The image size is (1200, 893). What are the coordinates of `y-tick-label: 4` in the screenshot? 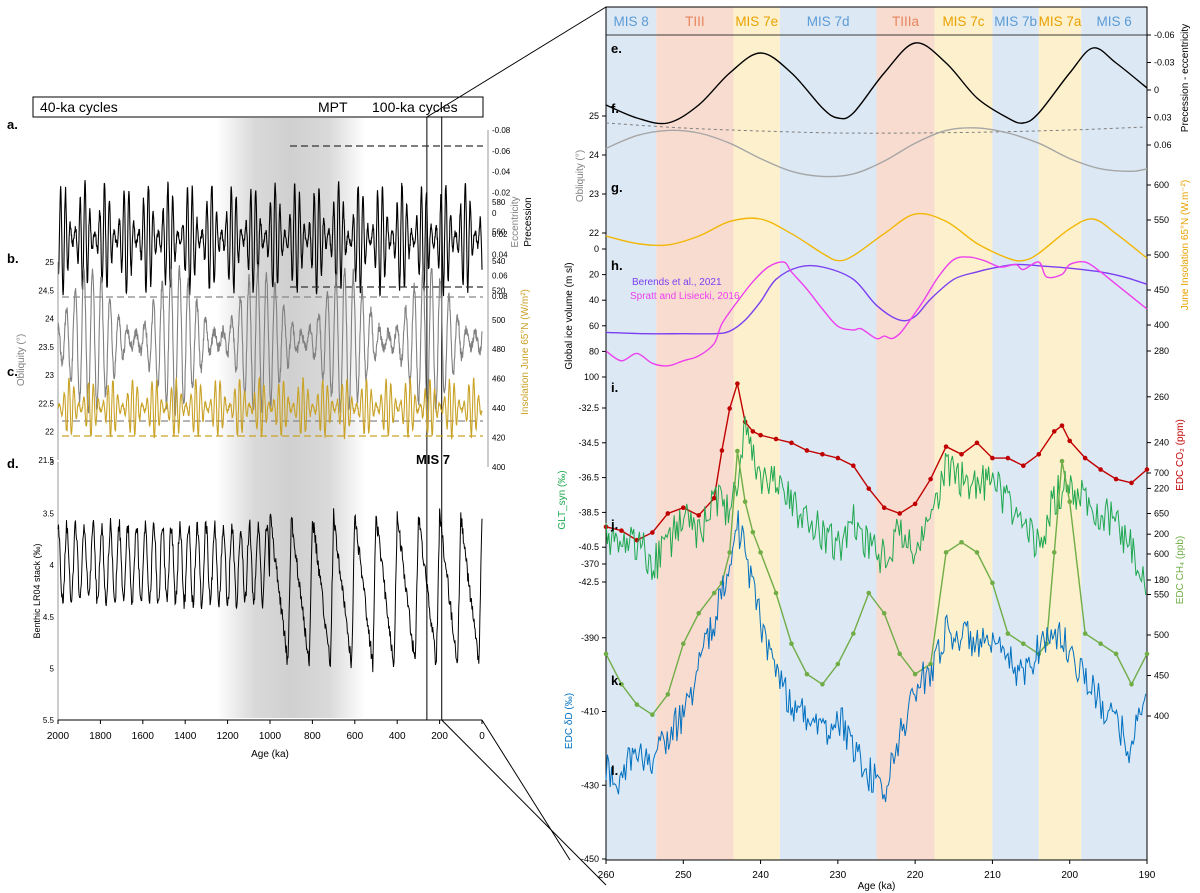 It's located at (52, 565).